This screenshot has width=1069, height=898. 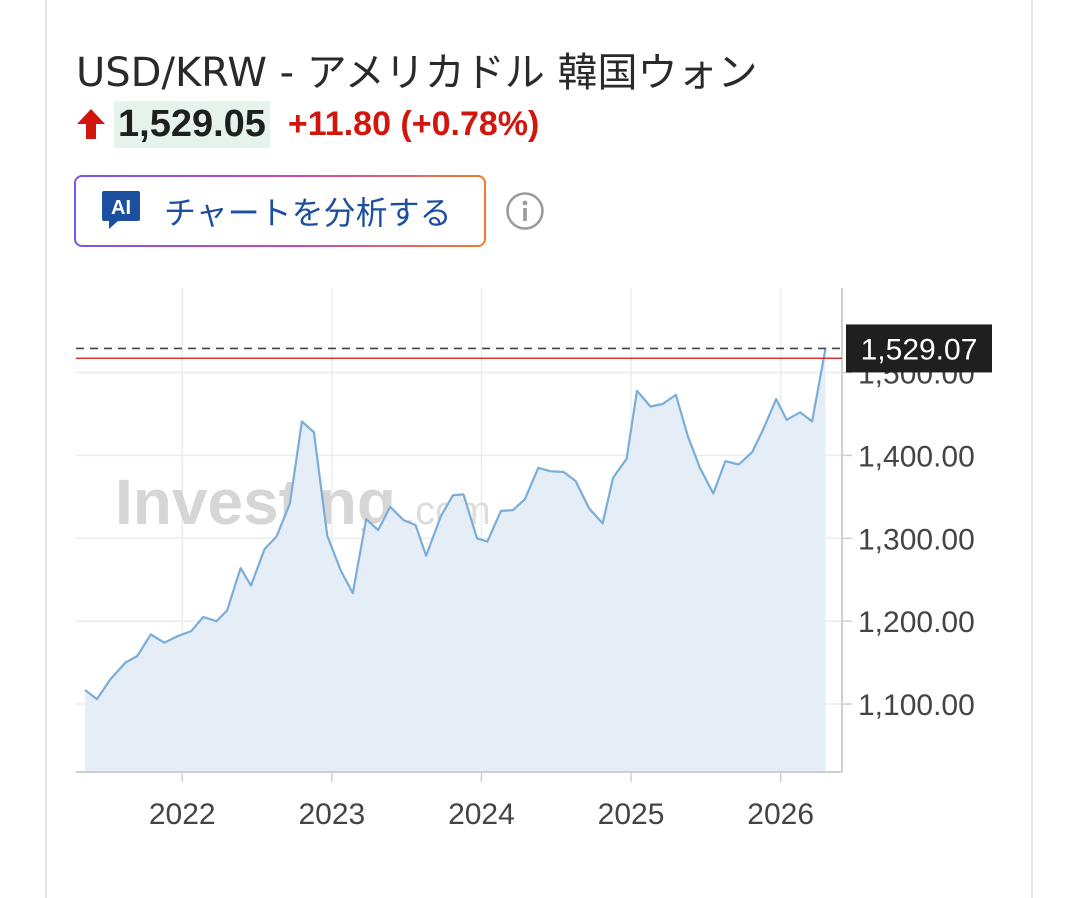 What do you see at coordinates (631, 814) in the screenshot?
I see `x-tick-label: 2025` at bounding box center [631, 814].